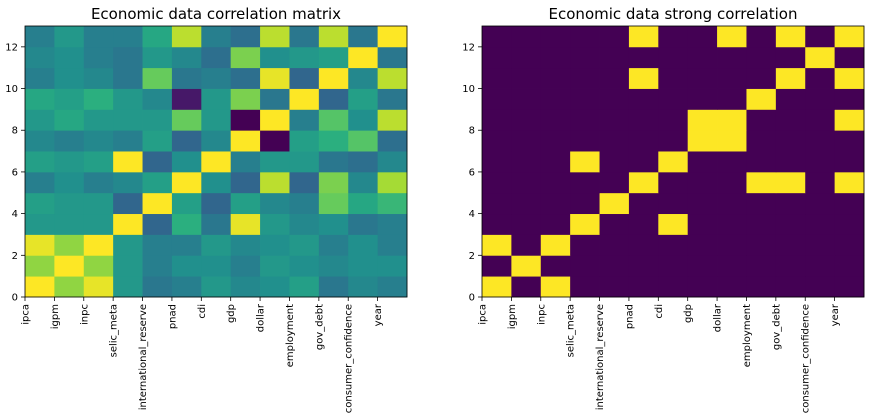 Image resolution: width=874 pixels, height=420 pixels. Describe the element at coordinates (600, 357) in the screenshot. I see `x-tick-label: international_reserve` at that location.